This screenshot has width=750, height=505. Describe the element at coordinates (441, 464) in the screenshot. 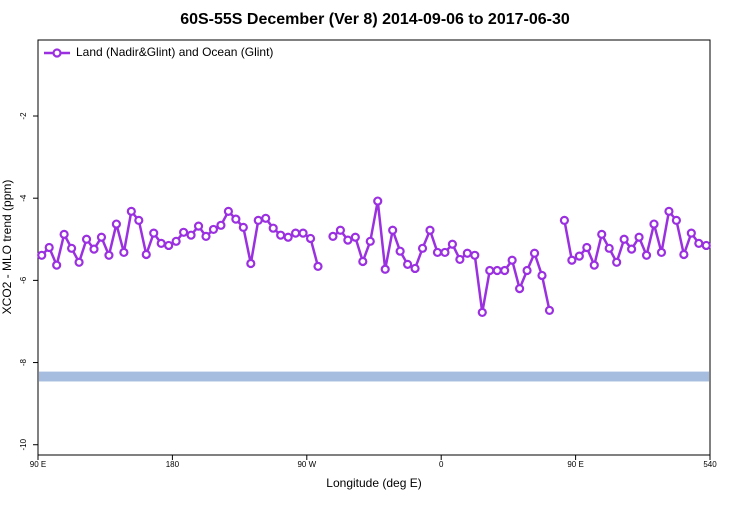

I see `x-tick-label: 0` at that location.